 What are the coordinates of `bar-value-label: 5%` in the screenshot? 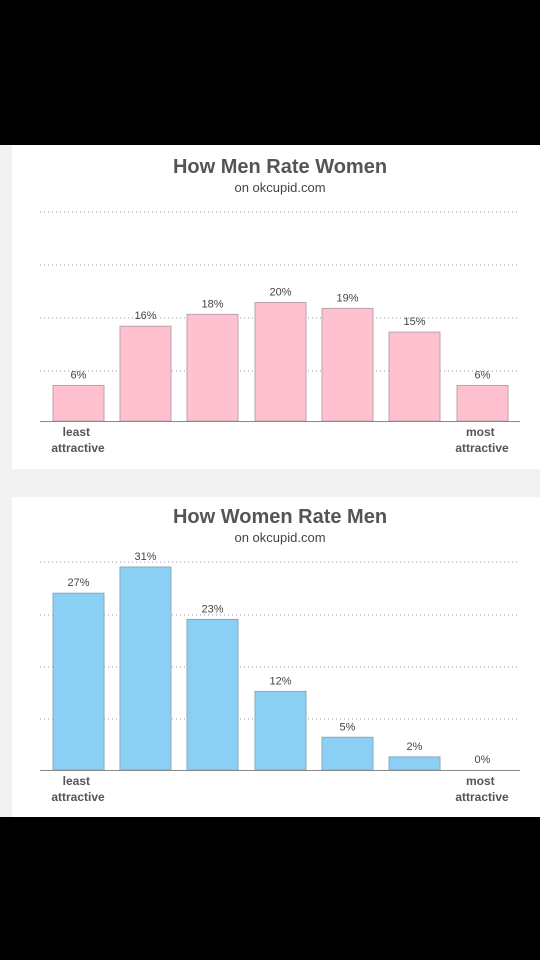 It's located at (348, 727).